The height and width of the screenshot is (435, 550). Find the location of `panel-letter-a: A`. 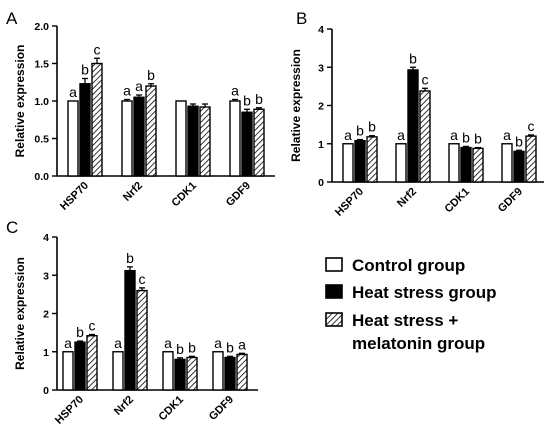

panel-letter-a: A is located at coordinates (12, 18).